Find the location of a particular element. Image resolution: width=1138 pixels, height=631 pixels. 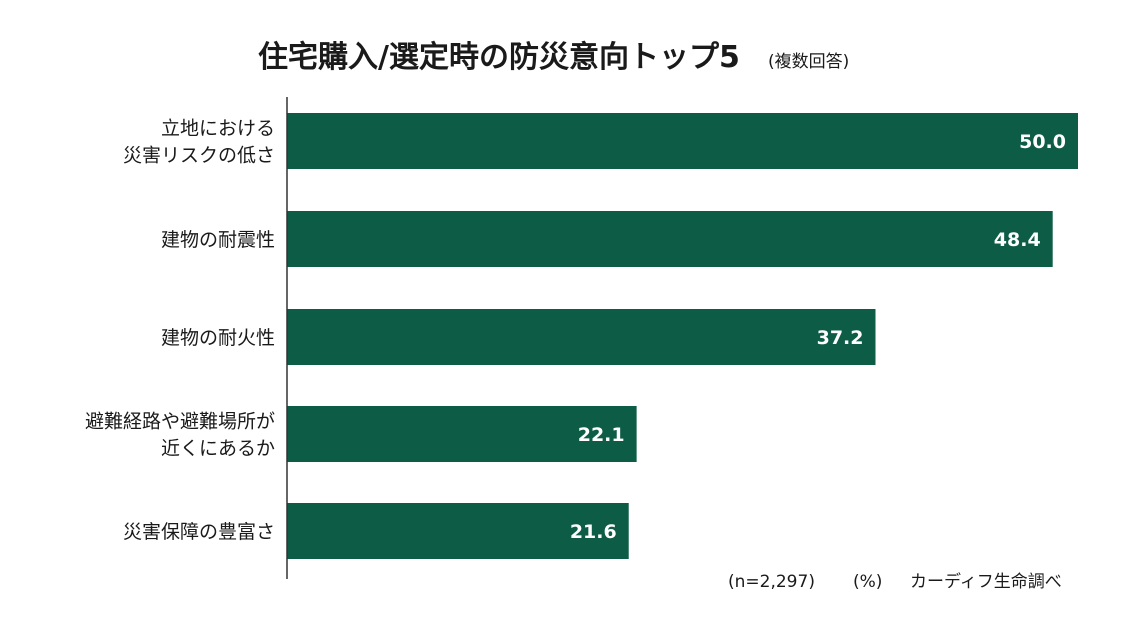

value-label-1: 50.0 is located at coordinates (1042, 142).